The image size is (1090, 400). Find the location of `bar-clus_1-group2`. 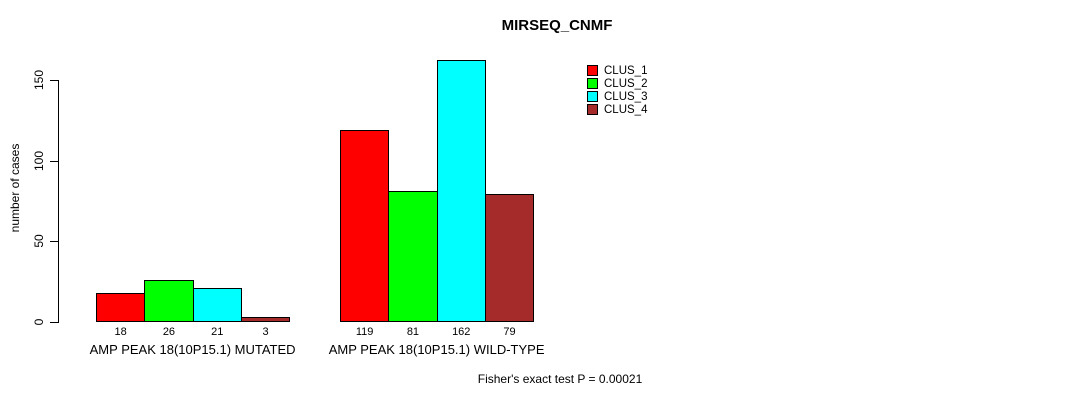

bar-clus_1-group2 is located at coordinates (365, 225).